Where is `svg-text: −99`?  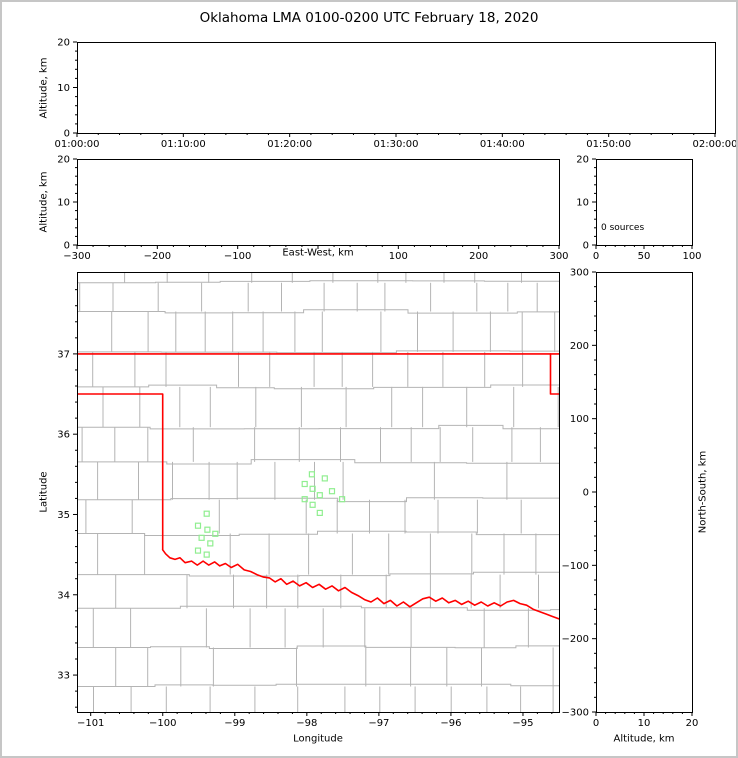 svg-text: −99 is located at coordinates (234, 723).